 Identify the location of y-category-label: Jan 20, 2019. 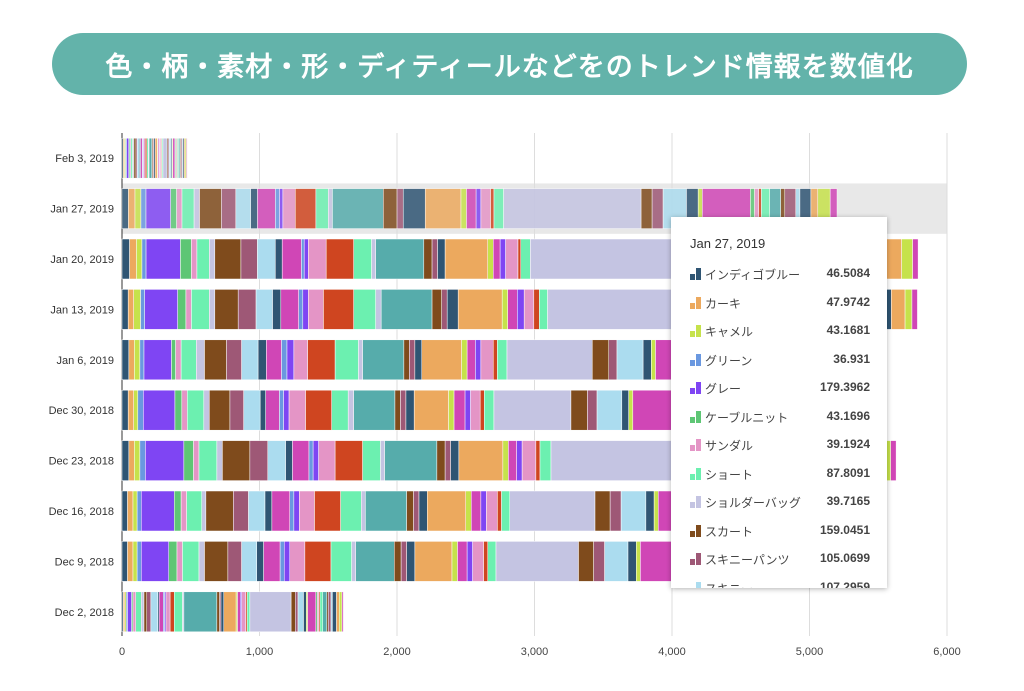
(82, 260).